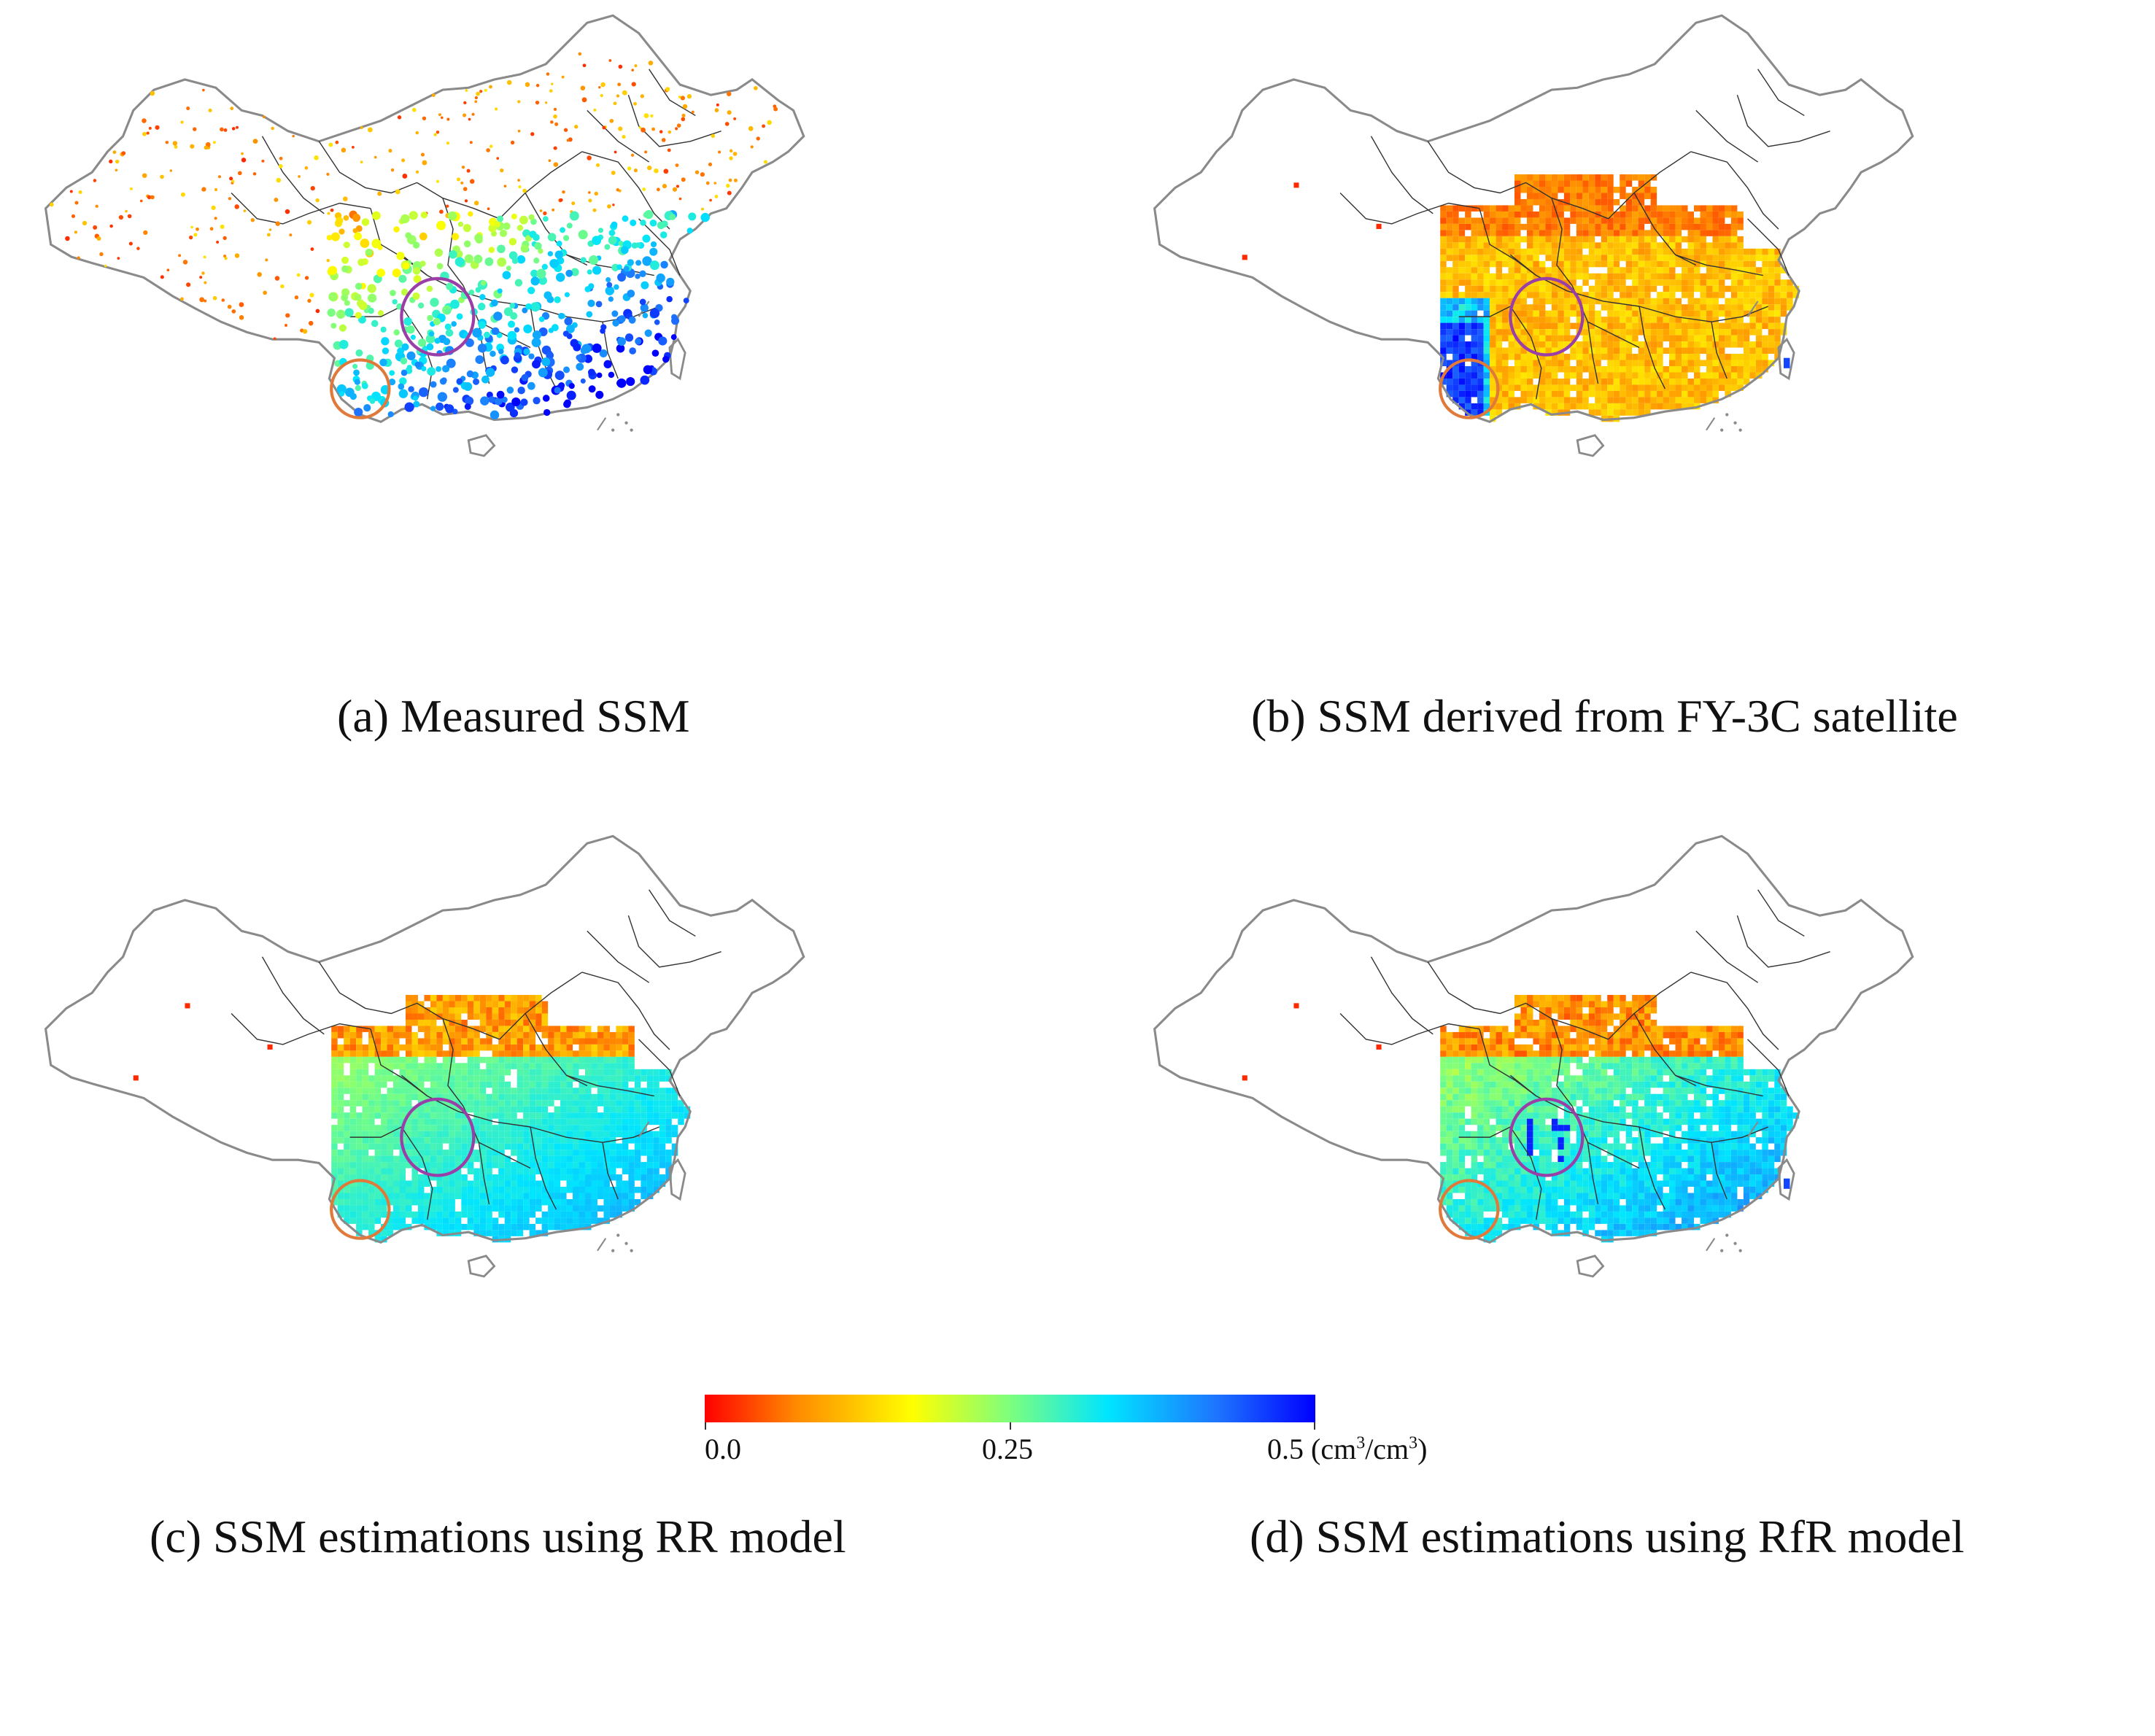 The image size is (2155, 1736). I want to click on colorbar-unit: (cm3/cm3), so click(1369, 1449).